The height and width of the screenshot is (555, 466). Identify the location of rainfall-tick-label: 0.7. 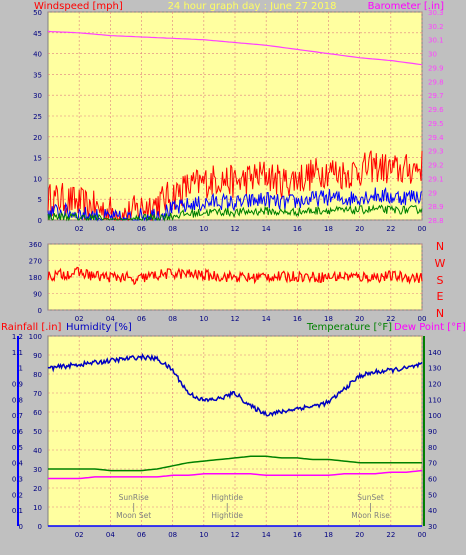
(17, 416).